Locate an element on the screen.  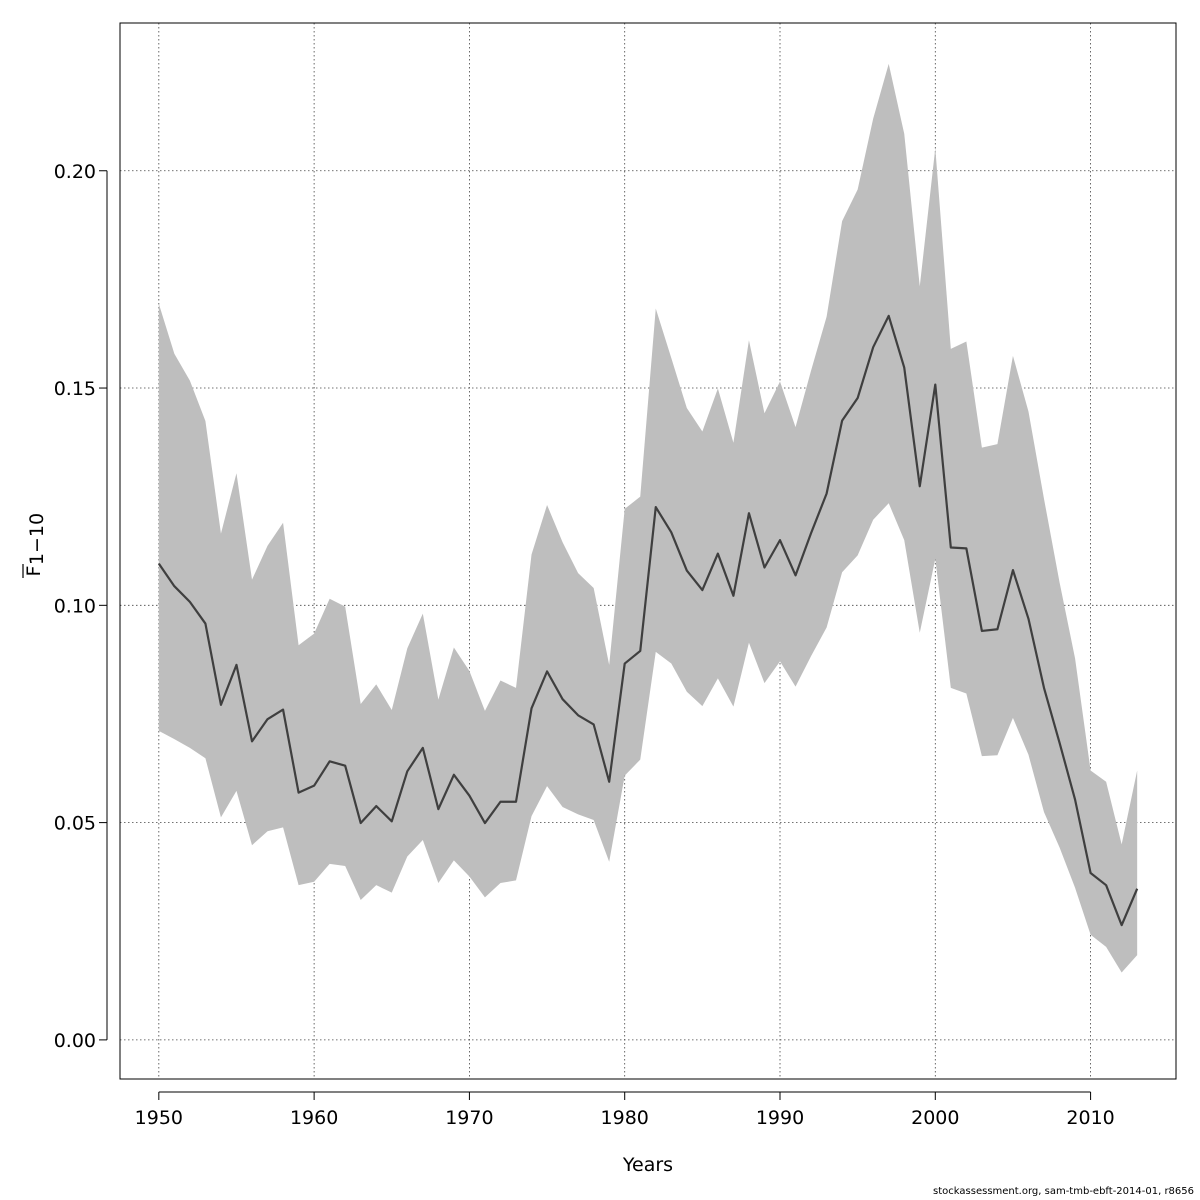
y-axis: 0.00 0.05 0.10 0.15 0.20 is located at coordinates (81, 606).